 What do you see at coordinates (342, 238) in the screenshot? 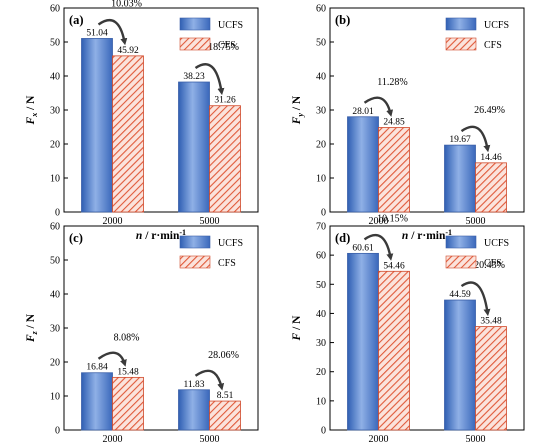
I see `panel-label: (d)` at bounding box center [342, 238].